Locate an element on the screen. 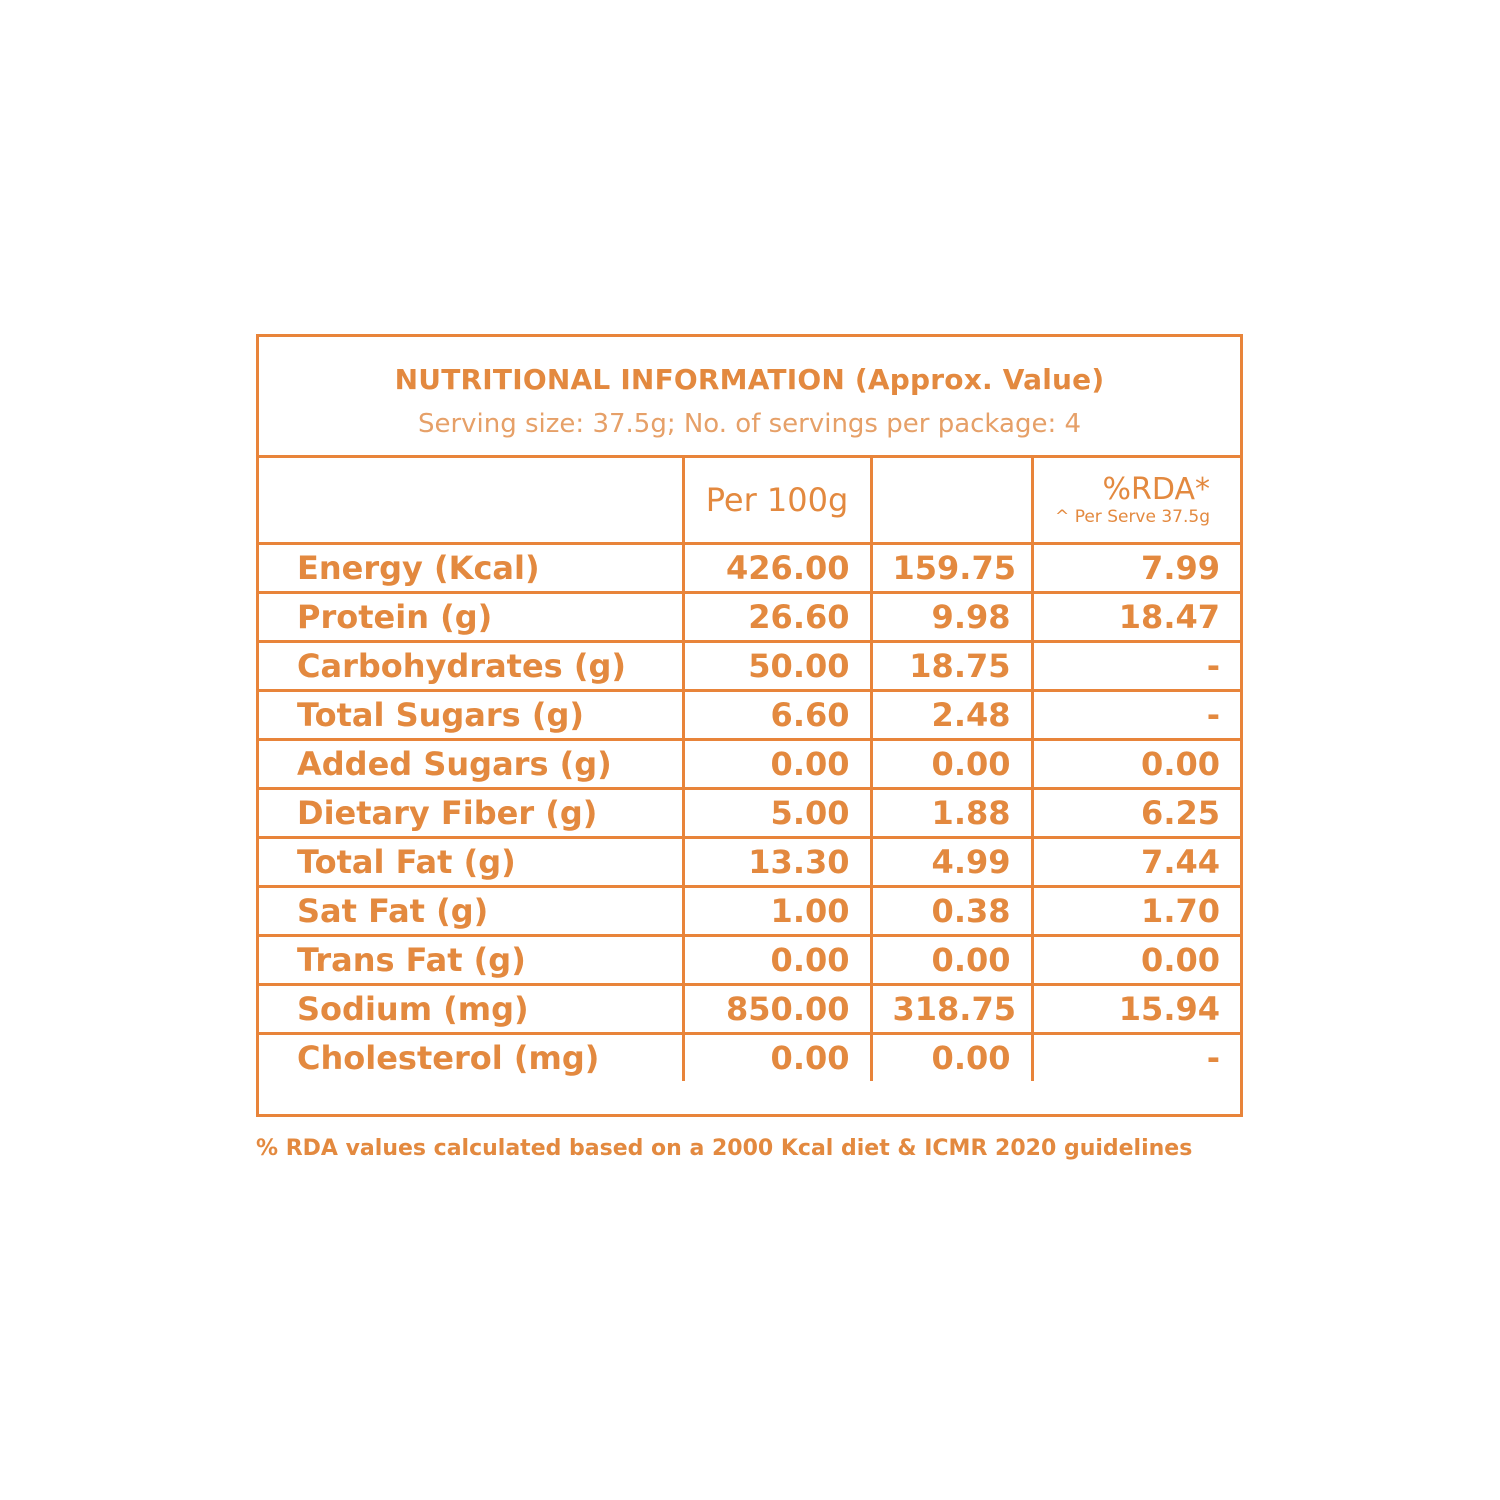 Image resolution: width=1500 pixels, height=1500 pixels. table-row: Trans Fat (g) 0.00 0.00 0.00 is located at coordinates (749, 960).